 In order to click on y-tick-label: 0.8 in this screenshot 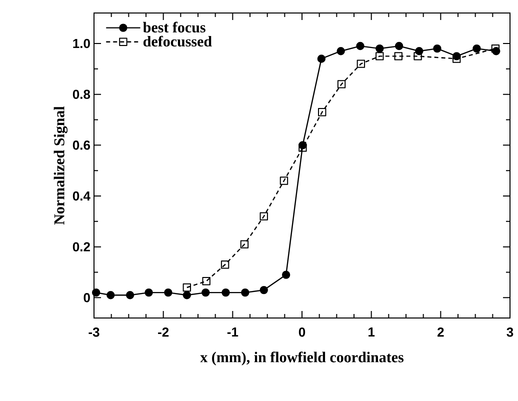, I will do `click(81, 94)`.